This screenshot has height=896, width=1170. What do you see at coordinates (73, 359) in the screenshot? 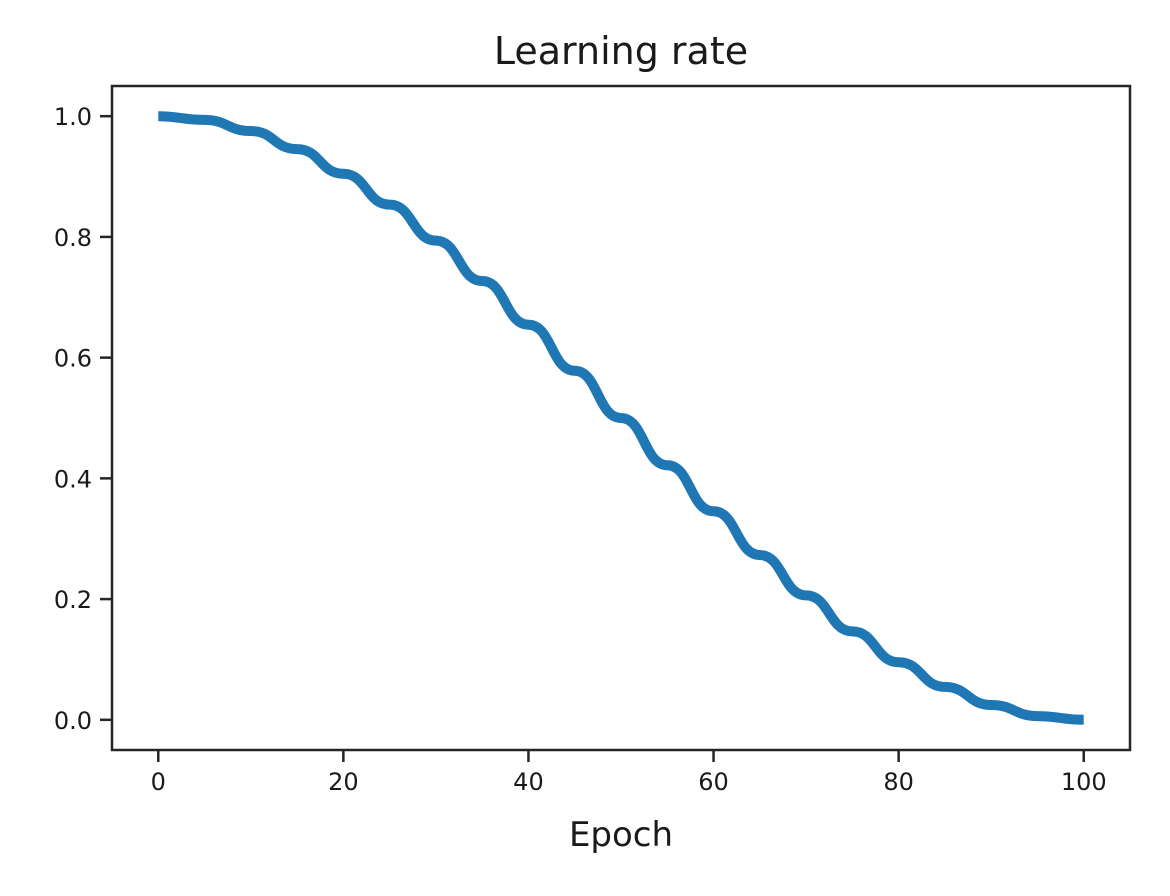
I see `y-tick-label: 0.6` at bounding box center [73, 359].